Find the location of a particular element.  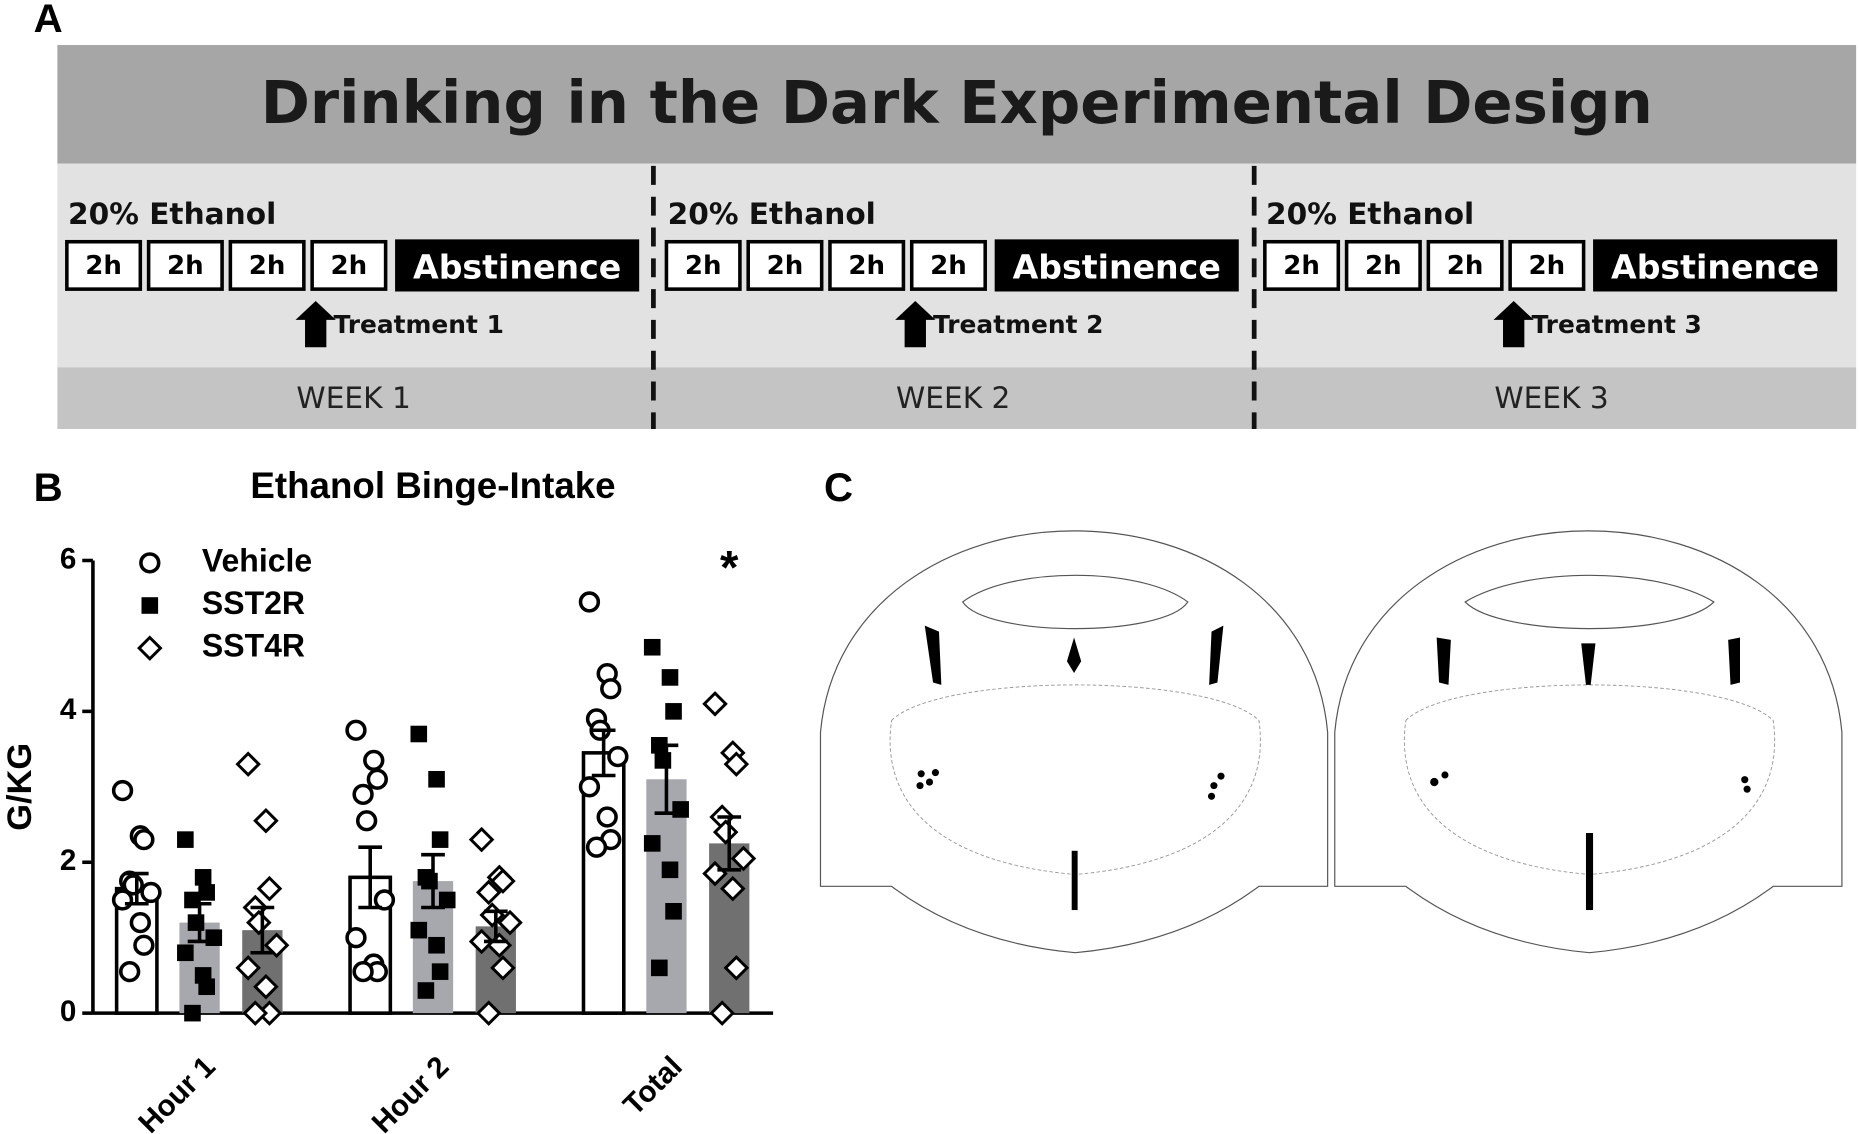

panel-label: B is located at coordinates (48, 487).